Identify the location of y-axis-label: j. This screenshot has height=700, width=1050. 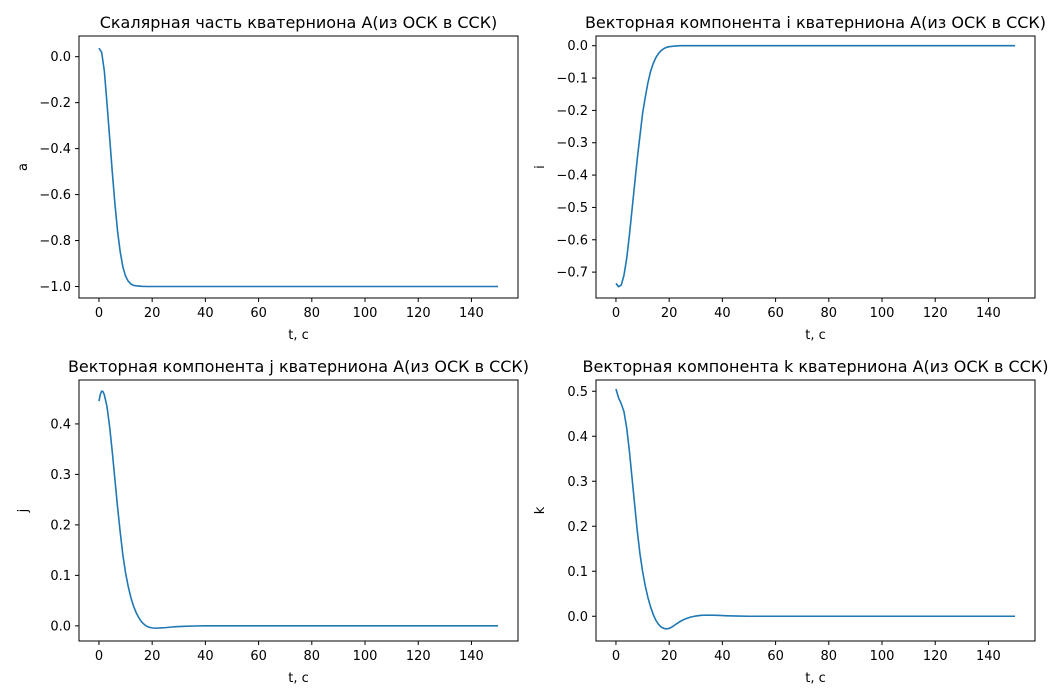
(23, 511).